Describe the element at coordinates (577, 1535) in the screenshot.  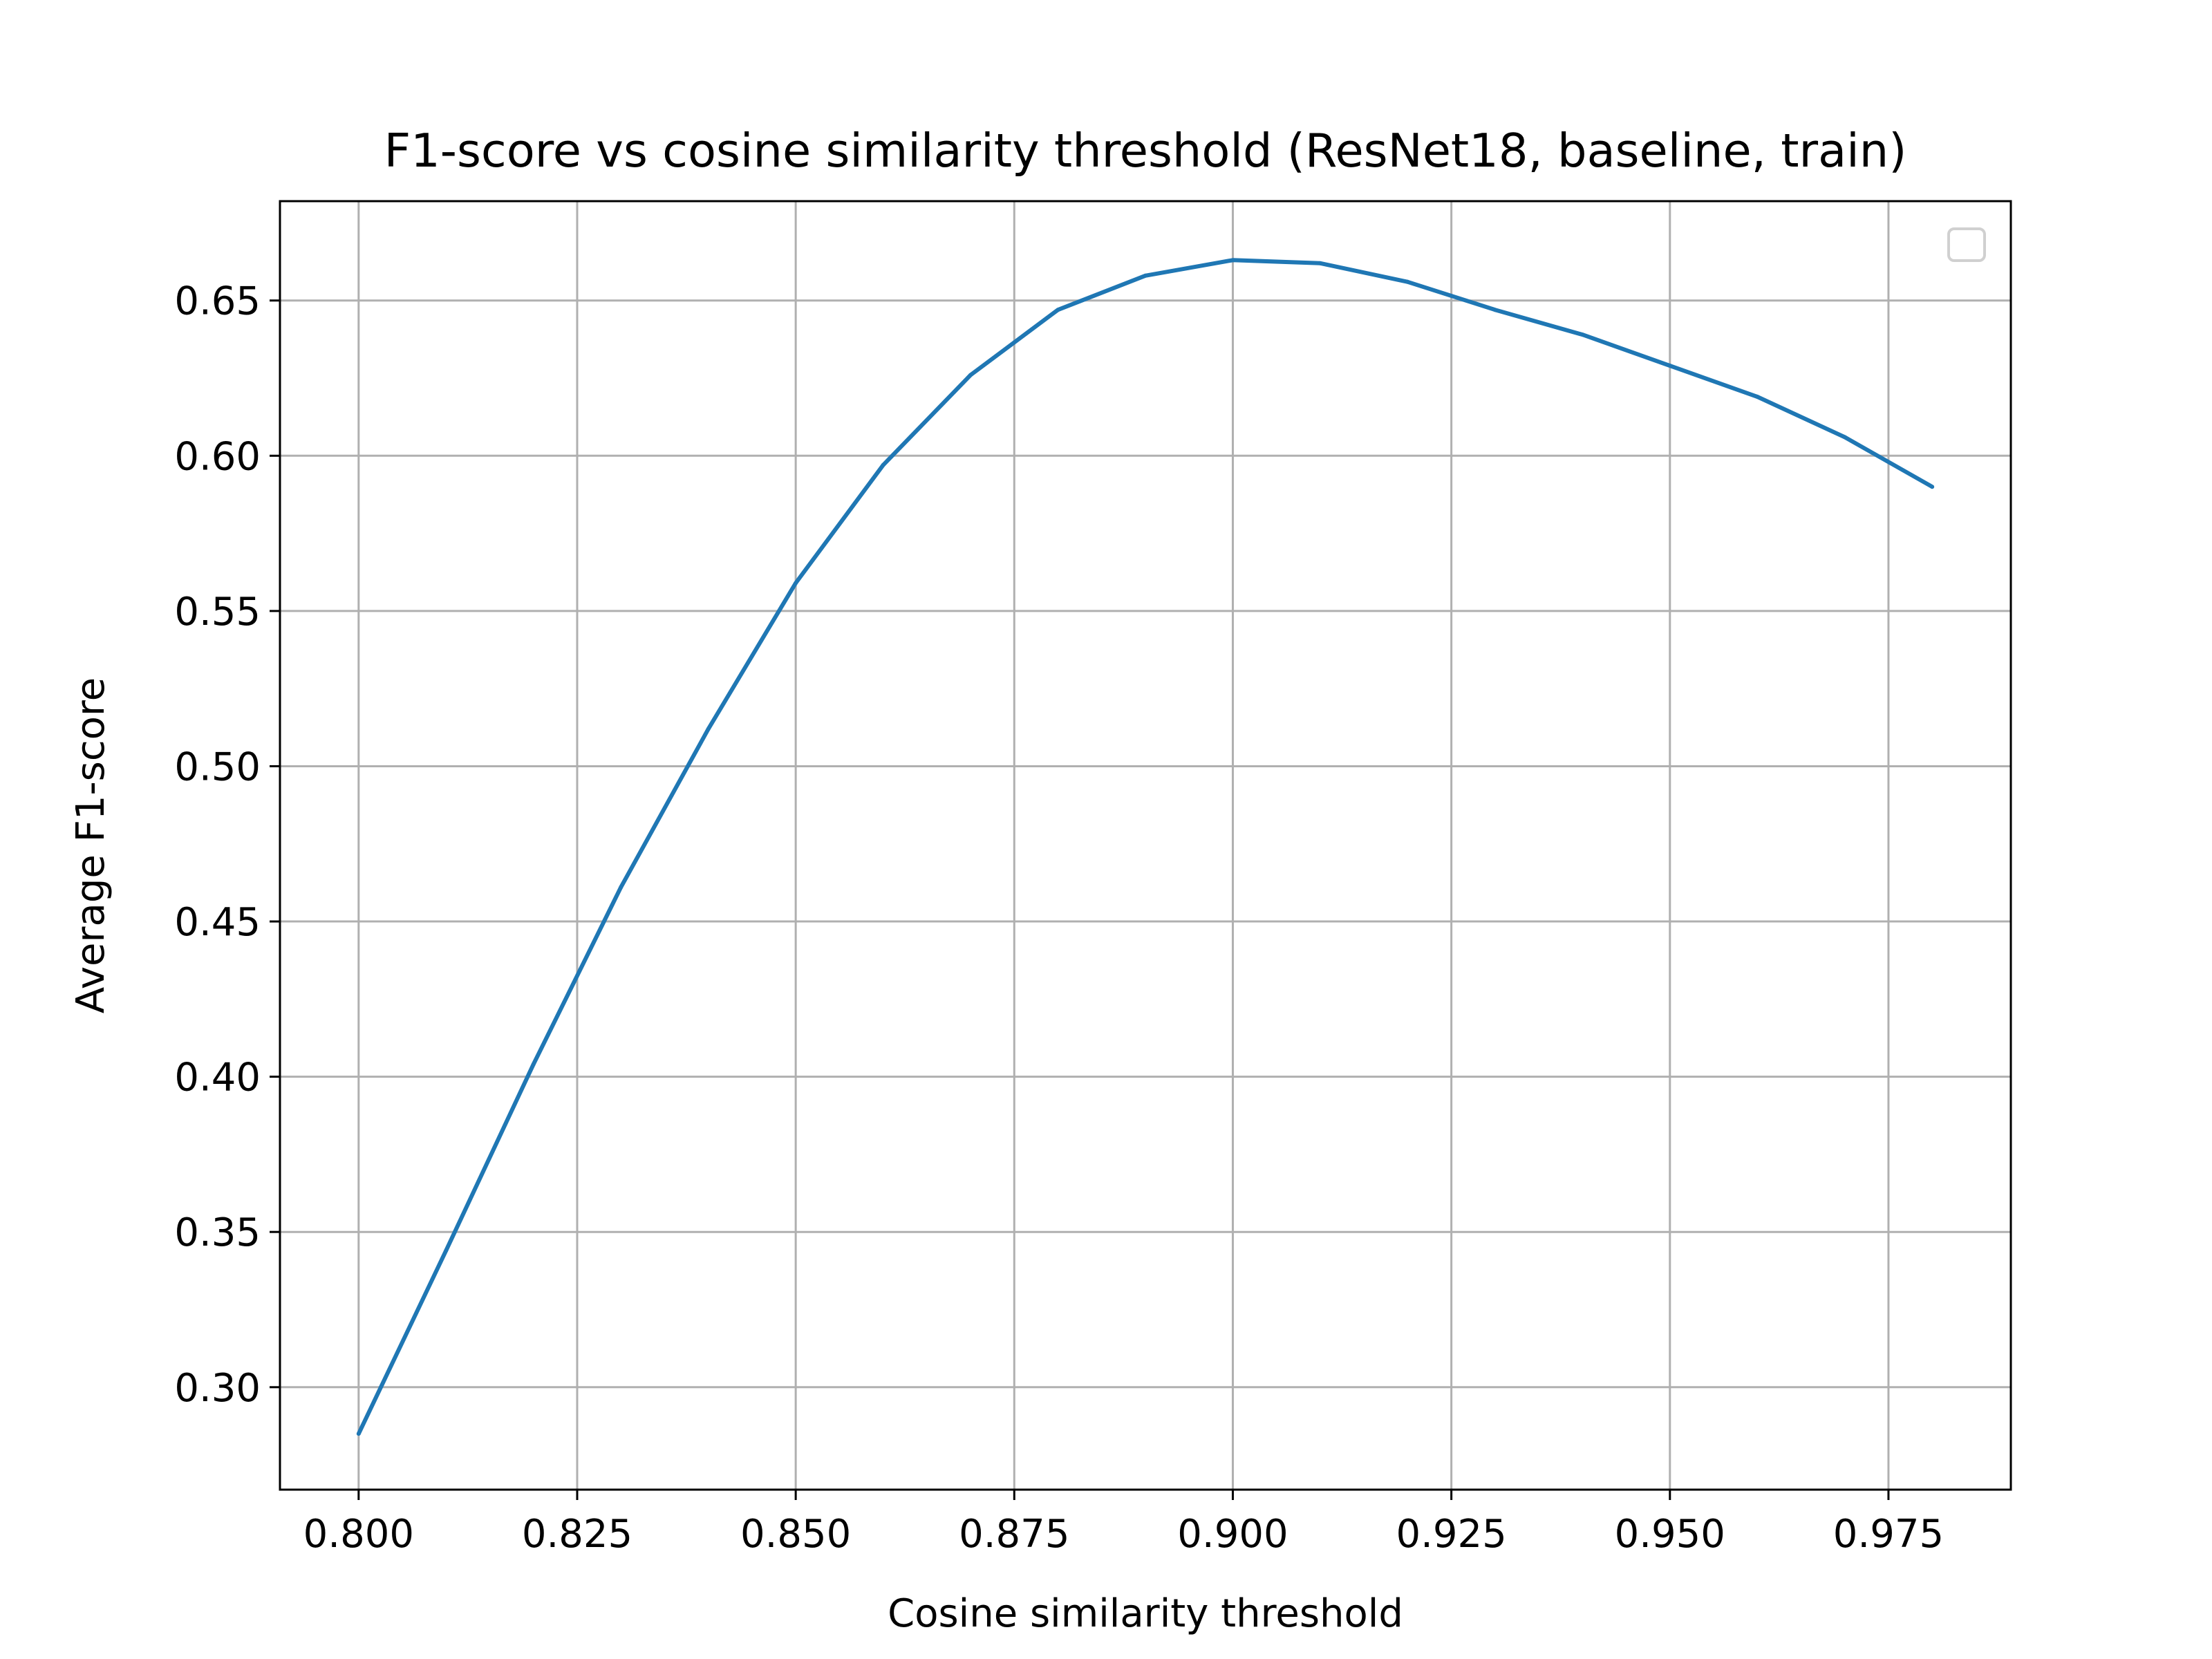
I see `x-tick-label: 0.825` at that location.